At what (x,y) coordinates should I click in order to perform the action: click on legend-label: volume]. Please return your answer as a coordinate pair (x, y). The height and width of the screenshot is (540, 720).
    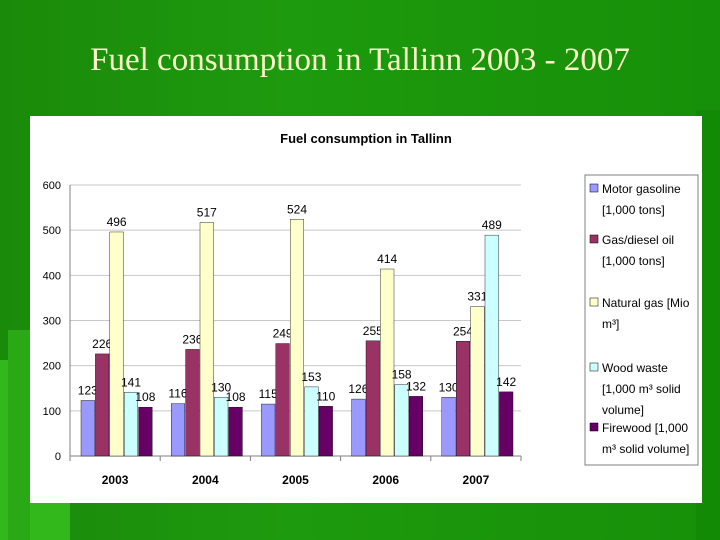
    Looking at the image, I should click on (623, 410).